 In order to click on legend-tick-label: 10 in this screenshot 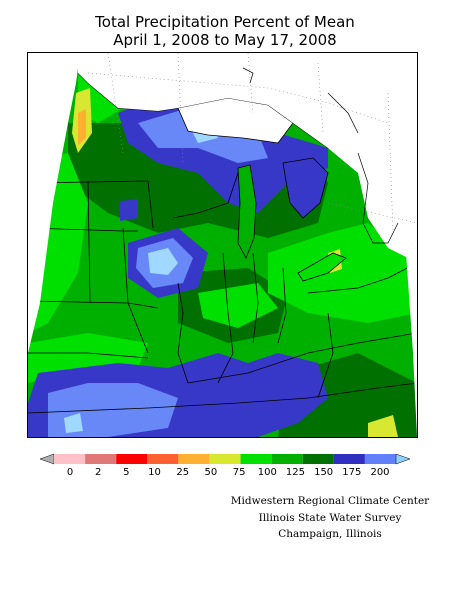, I will do `click(154, 472)`.